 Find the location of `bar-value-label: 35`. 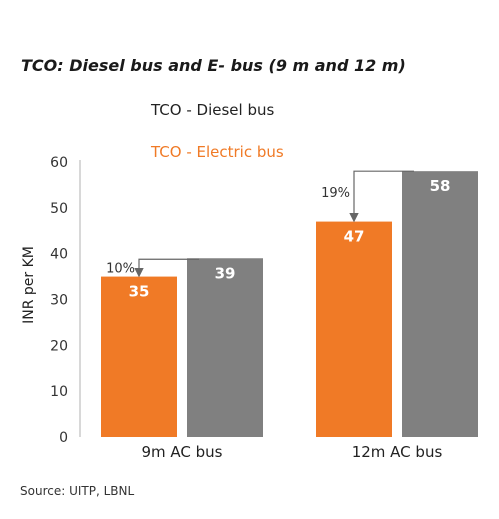

bar-value-label: 35 is located at coordinates (139, 292).